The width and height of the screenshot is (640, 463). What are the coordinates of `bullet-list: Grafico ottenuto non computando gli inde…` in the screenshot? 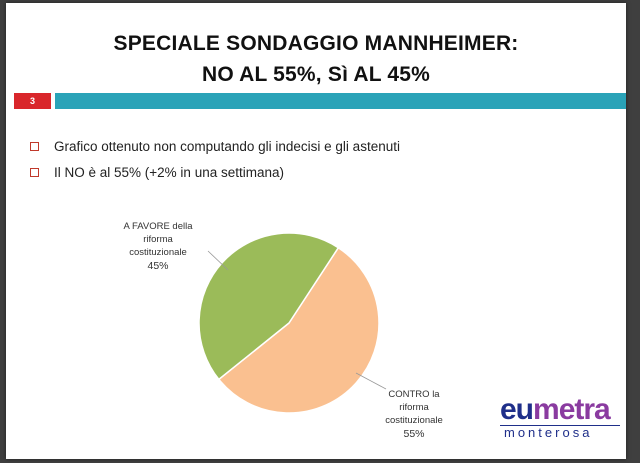 It's located at (215, 159).